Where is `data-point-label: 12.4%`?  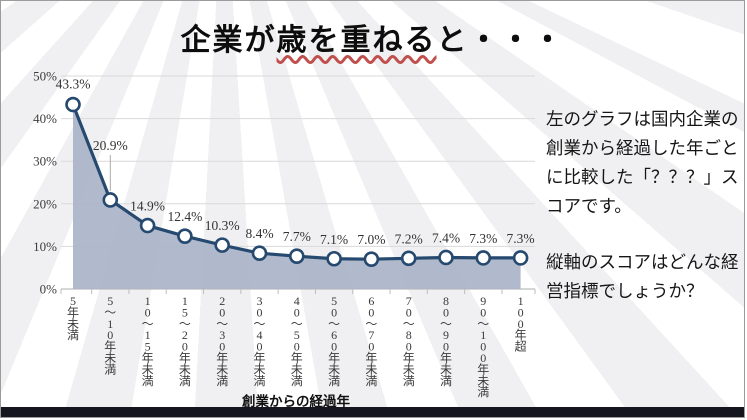 data-point-label: 12.4% is located at coordinates (184, 216).